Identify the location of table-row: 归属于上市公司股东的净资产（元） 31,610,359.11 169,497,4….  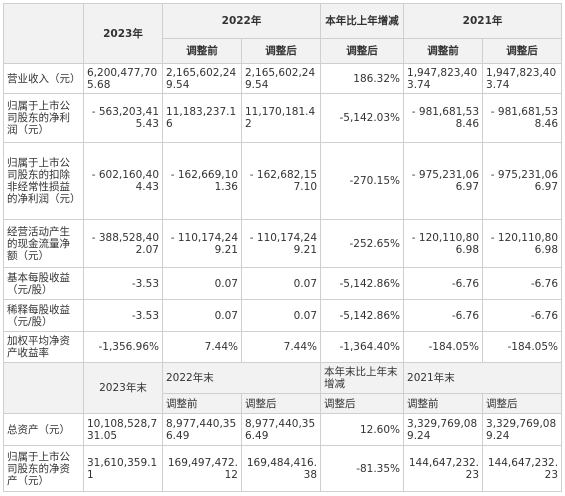
(283, 468).